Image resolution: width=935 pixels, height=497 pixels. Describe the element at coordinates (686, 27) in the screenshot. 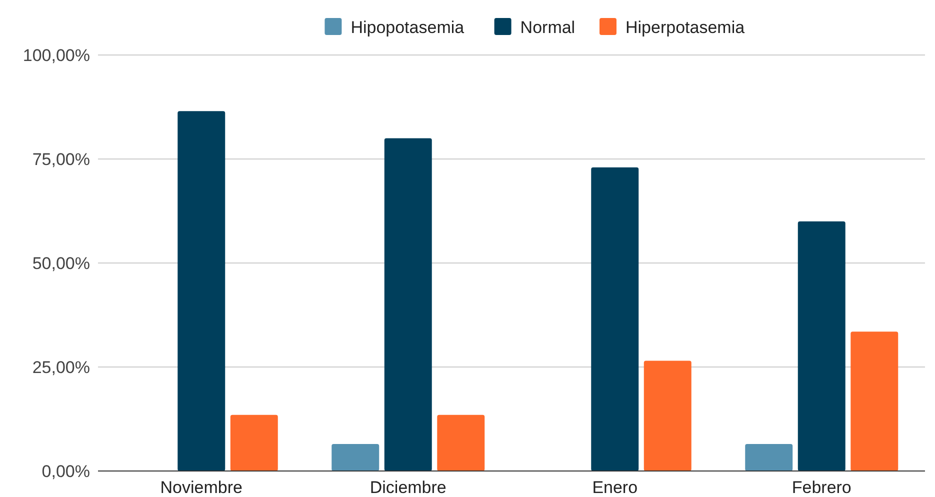

I see `legend-label: Hiperpotasemia` at that location.